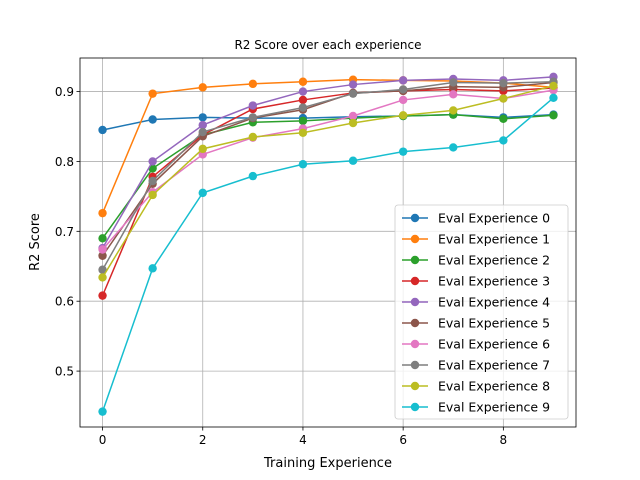 The height and width of the screenshot is (480, 640). I want to click on legend-item: Eval Experience 2, so click(476, 260).